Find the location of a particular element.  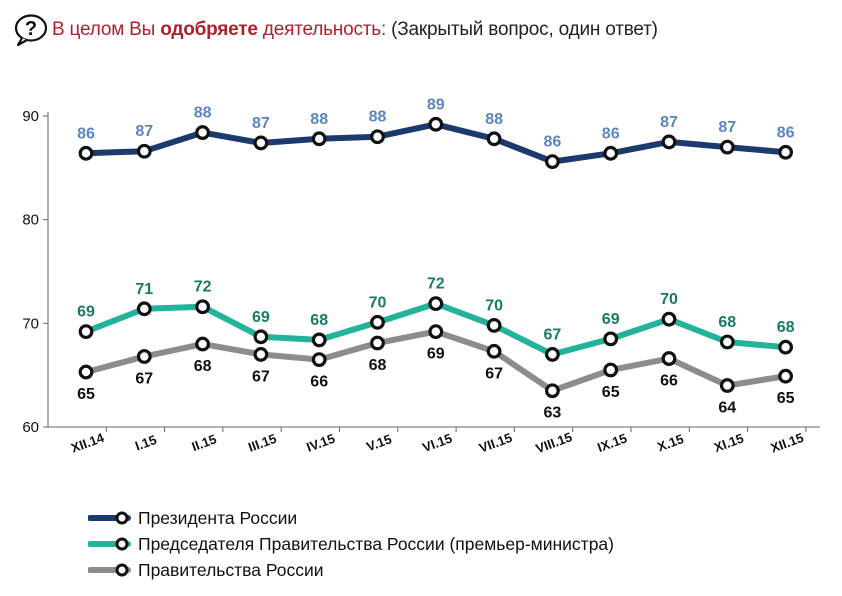

x-tick-label: XI.15 is located at coordinates (729, 443).